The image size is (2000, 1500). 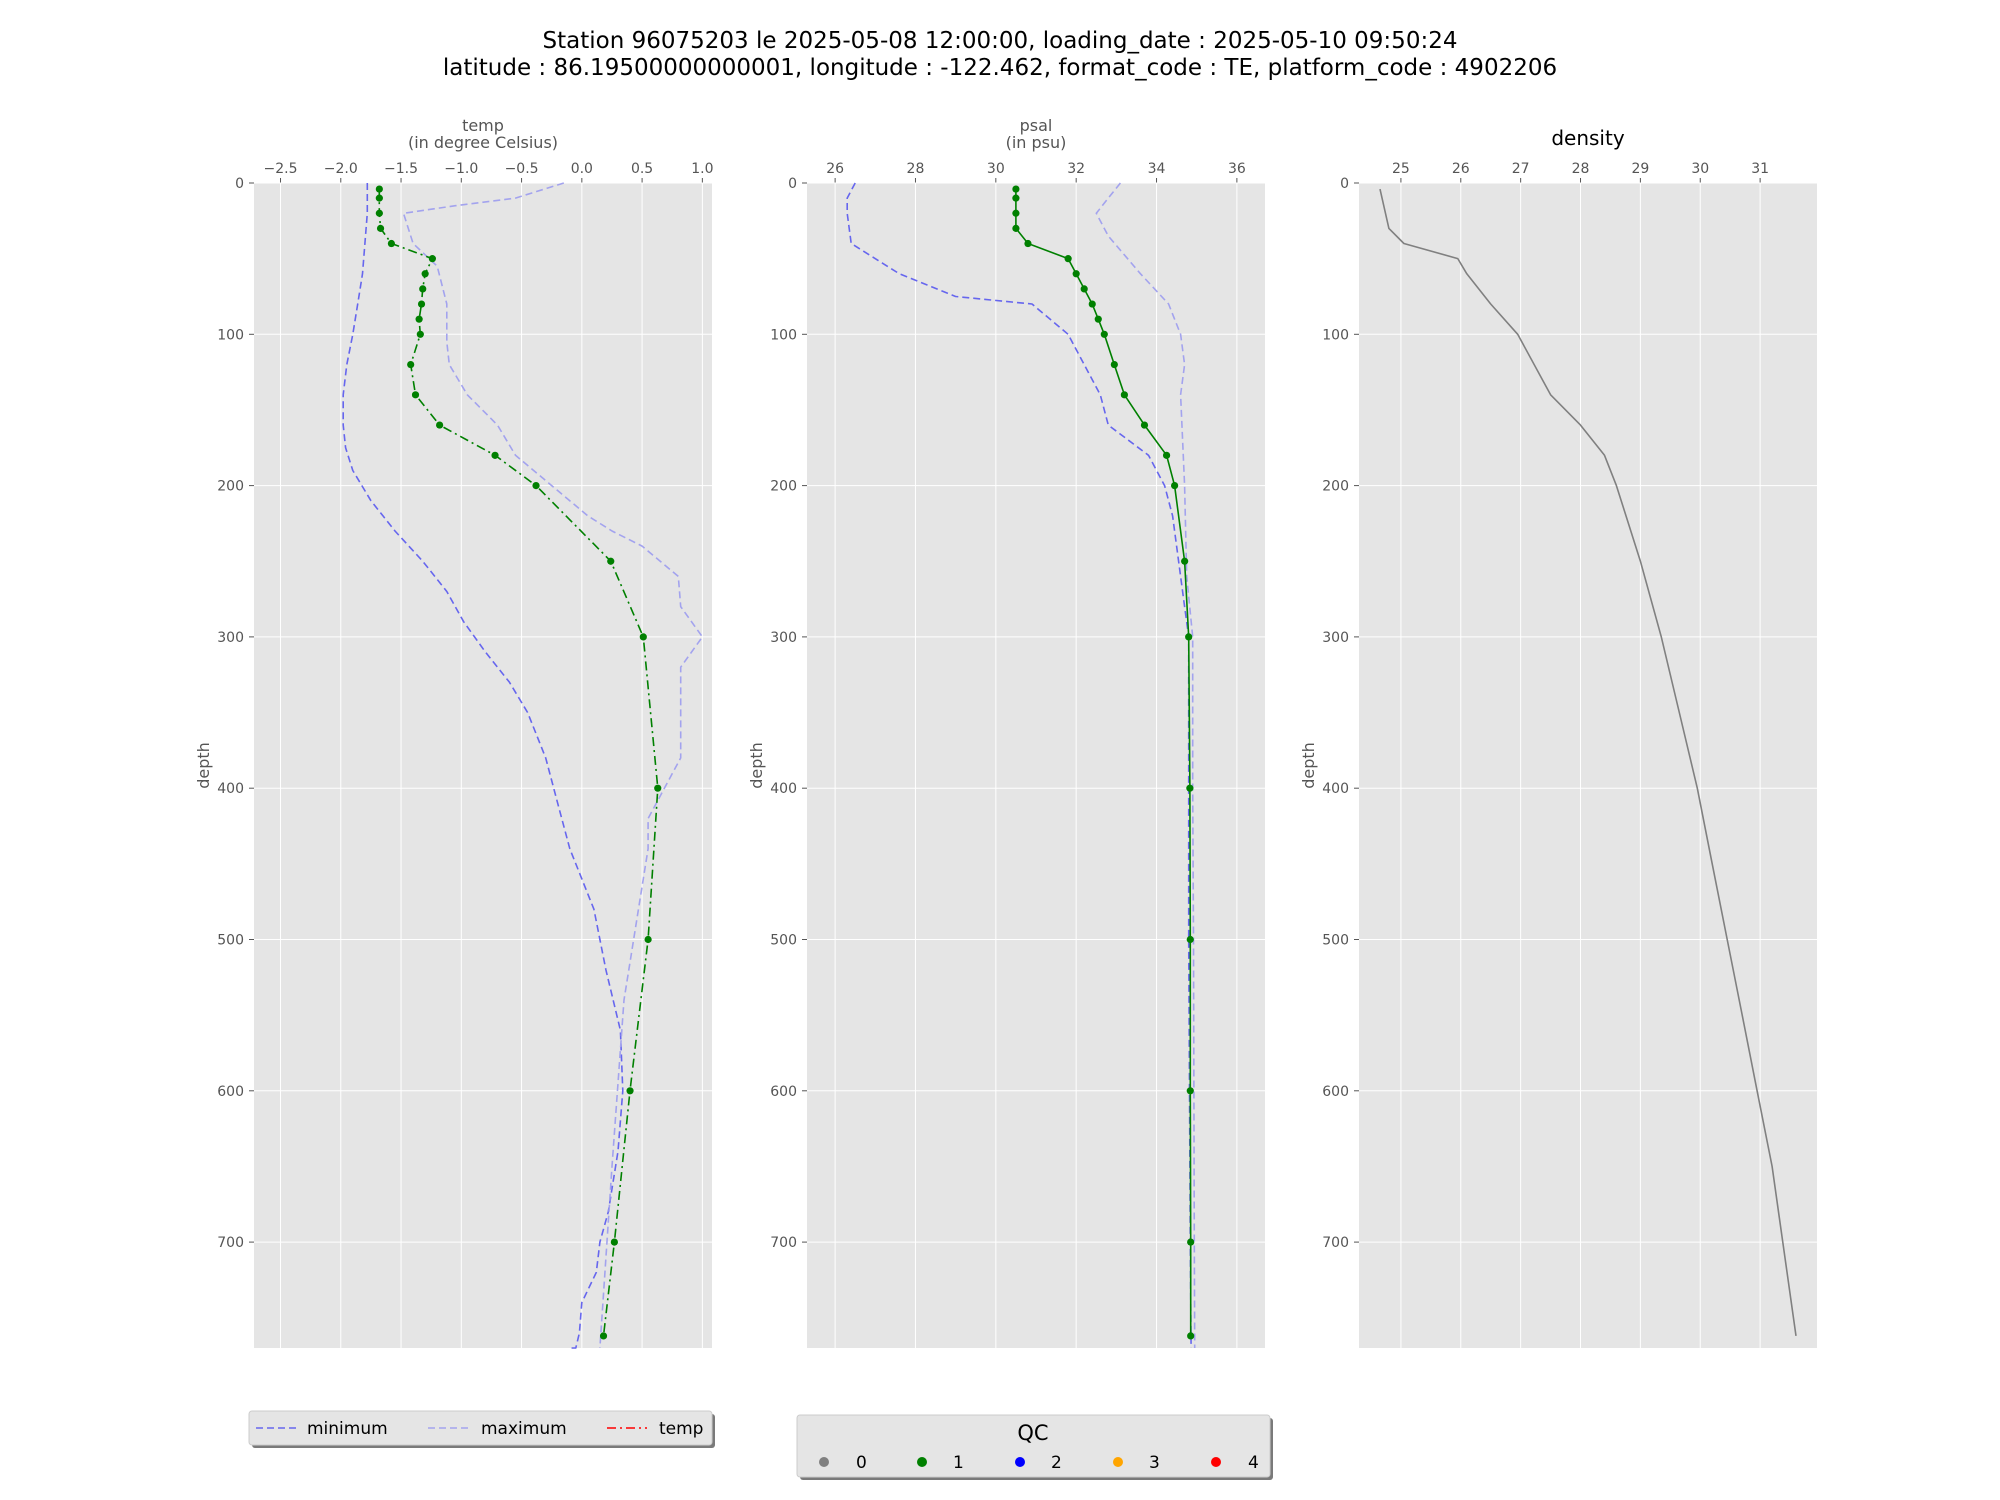 What do you see at coordinates (824, 1462) in the screenshot?
I see `legend-qc0-marker` at bounding box center [824, 1462].